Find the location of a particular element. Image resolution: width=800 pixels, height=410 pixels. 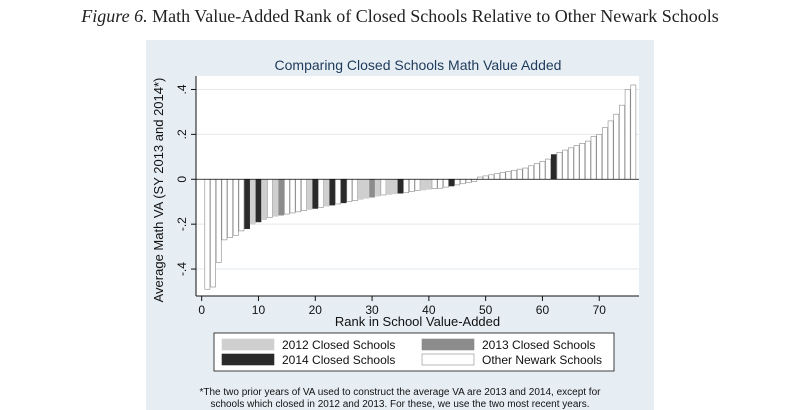

legend-swatch-2014 is located at coordinates (248, 359).